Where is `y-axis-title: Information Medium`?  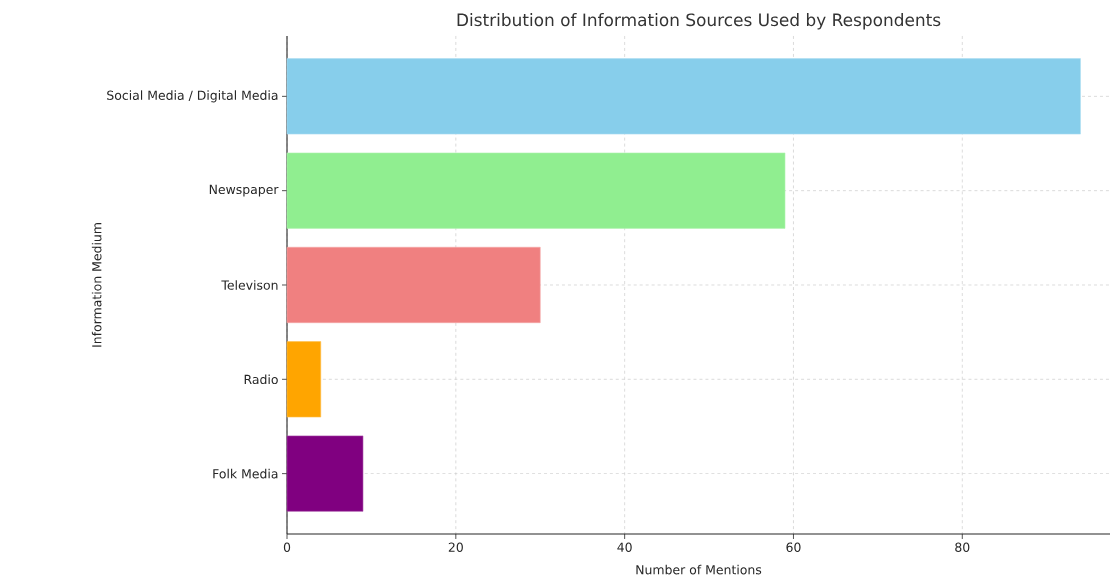 y-axis-title: Information Medium is located at coordinates (96, 285).